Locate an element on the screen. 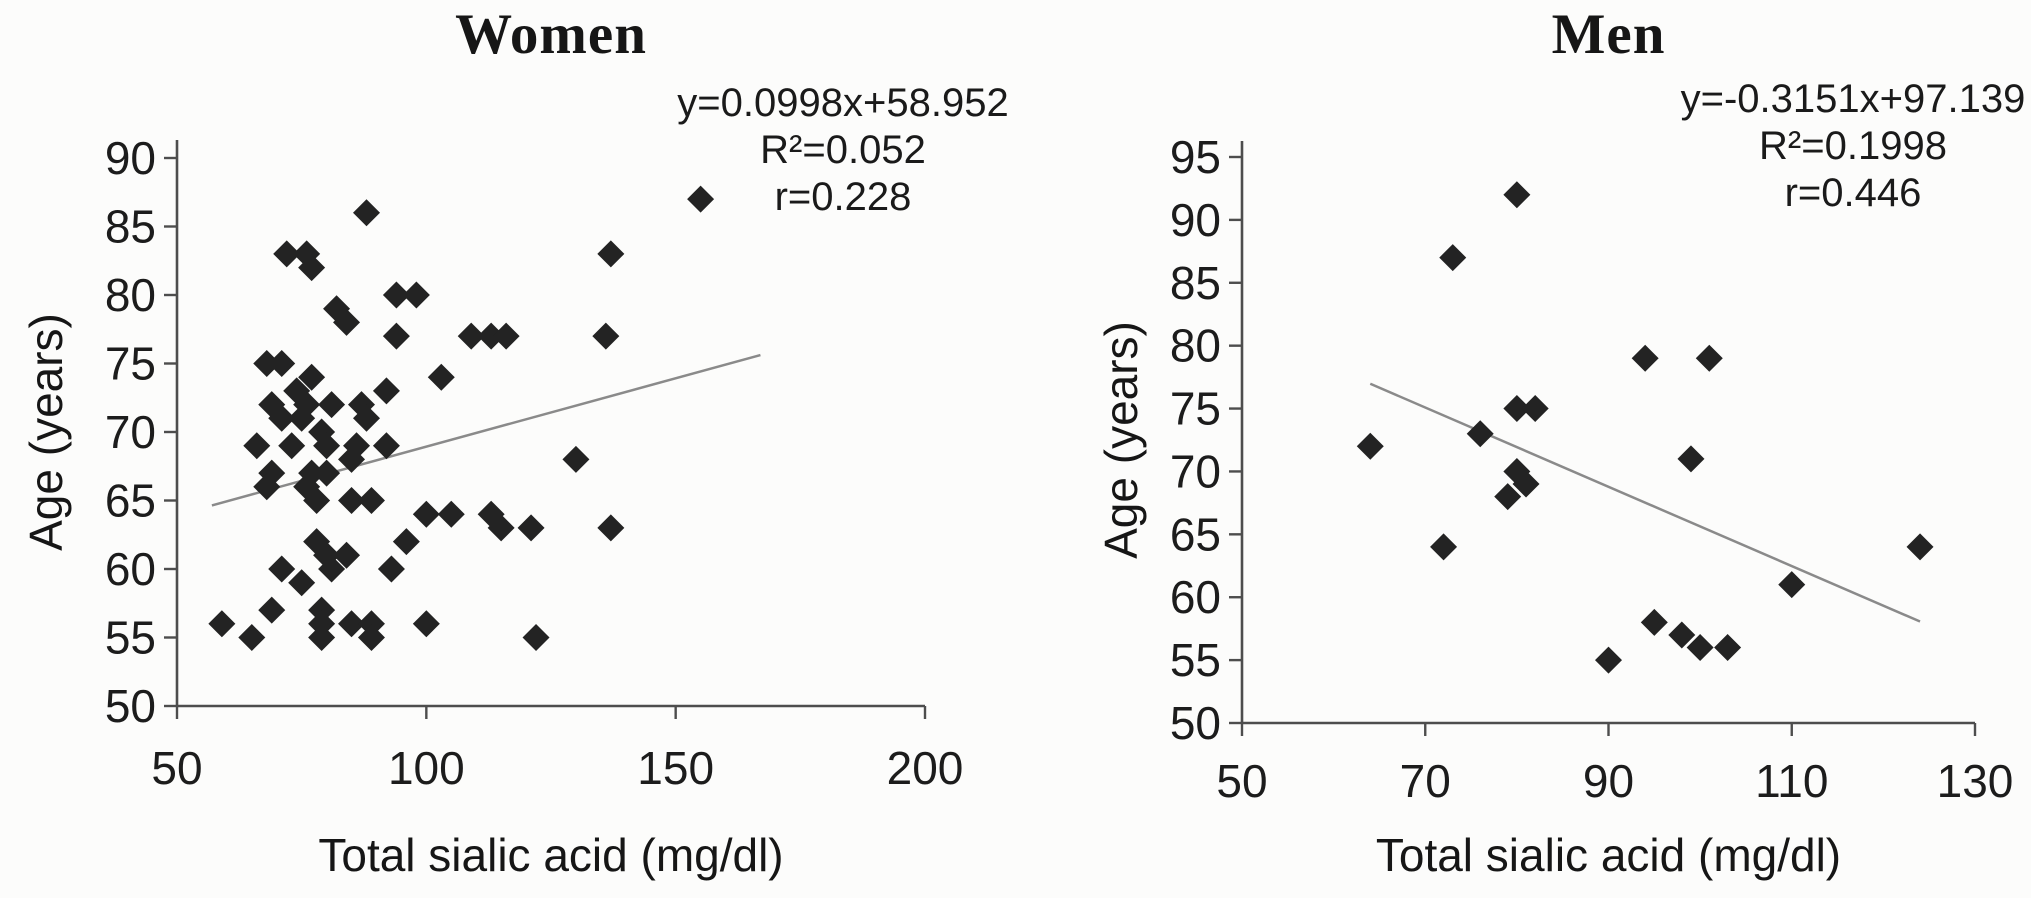  r-value: r=0.228 is located at coordinates (843, 196).